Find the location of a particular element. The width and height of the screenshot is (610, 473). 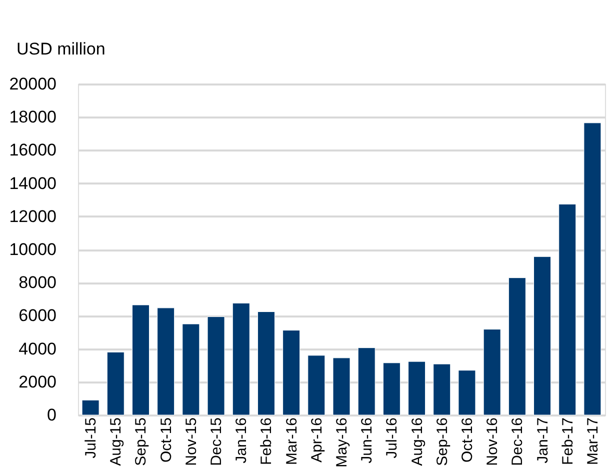

x-tick-label: Sep-15 is located at coordinates (141, 442).